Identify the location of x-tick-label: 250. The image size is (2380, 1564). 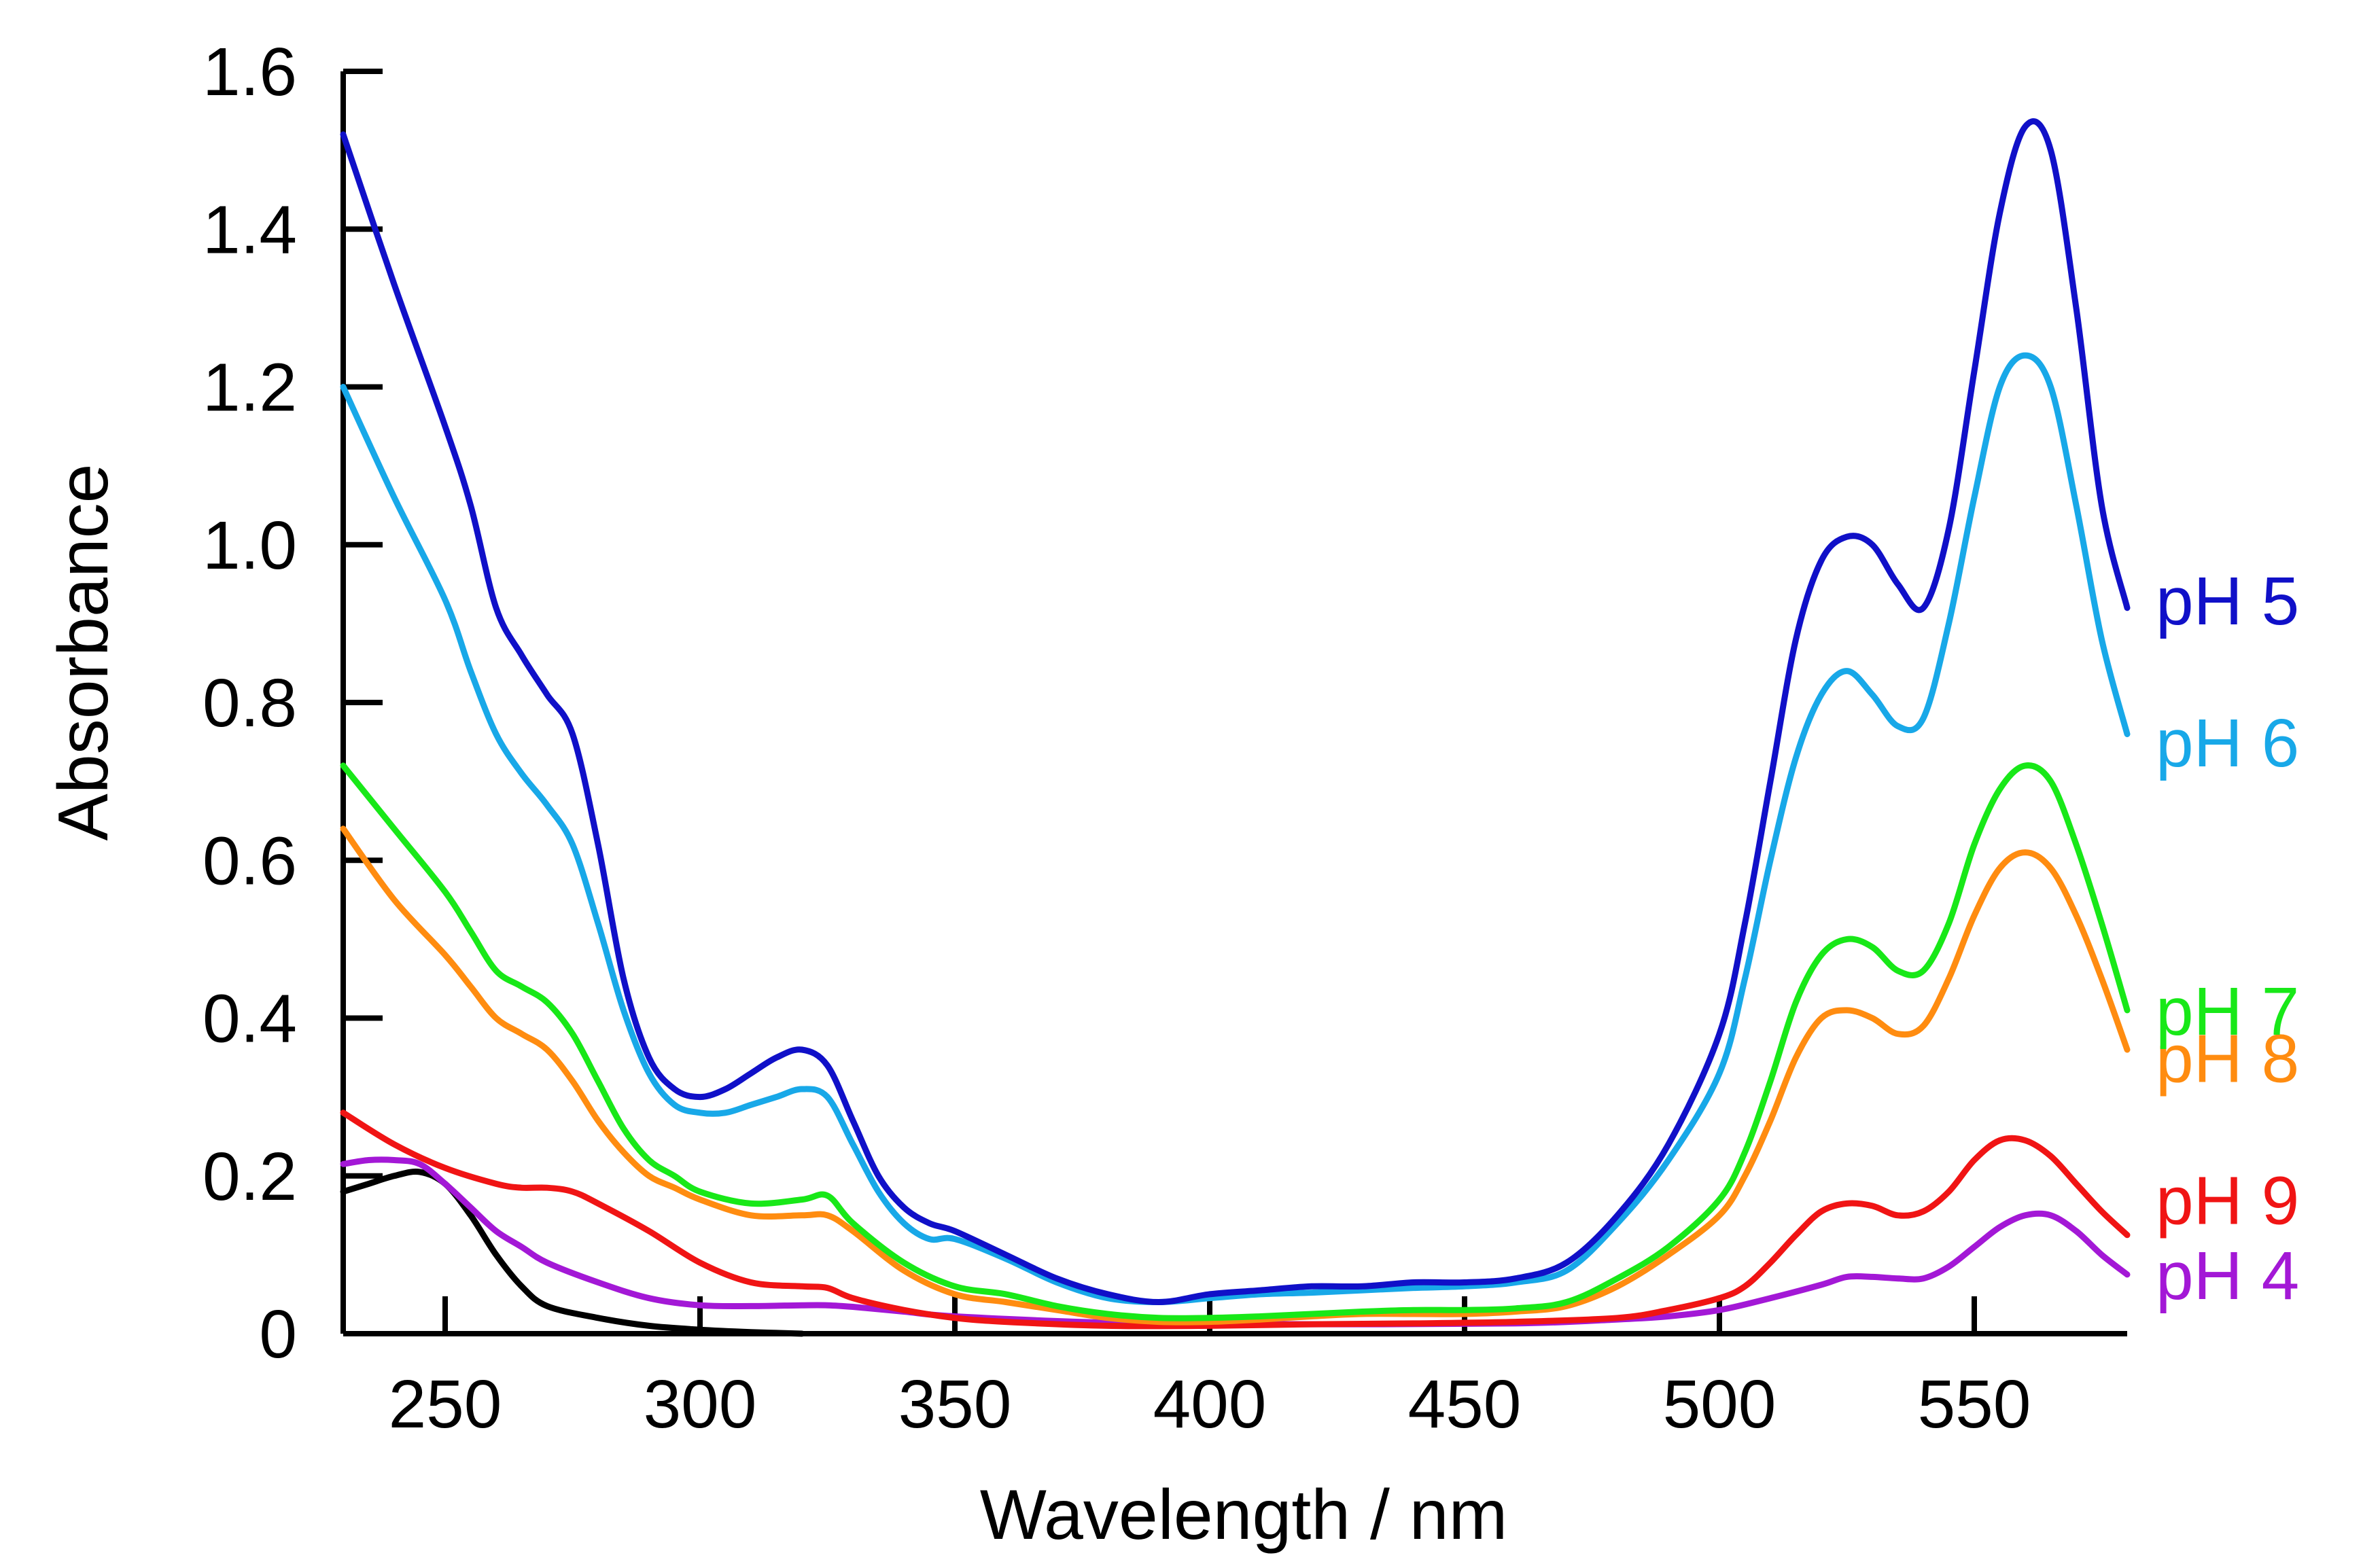
(446, 1404).